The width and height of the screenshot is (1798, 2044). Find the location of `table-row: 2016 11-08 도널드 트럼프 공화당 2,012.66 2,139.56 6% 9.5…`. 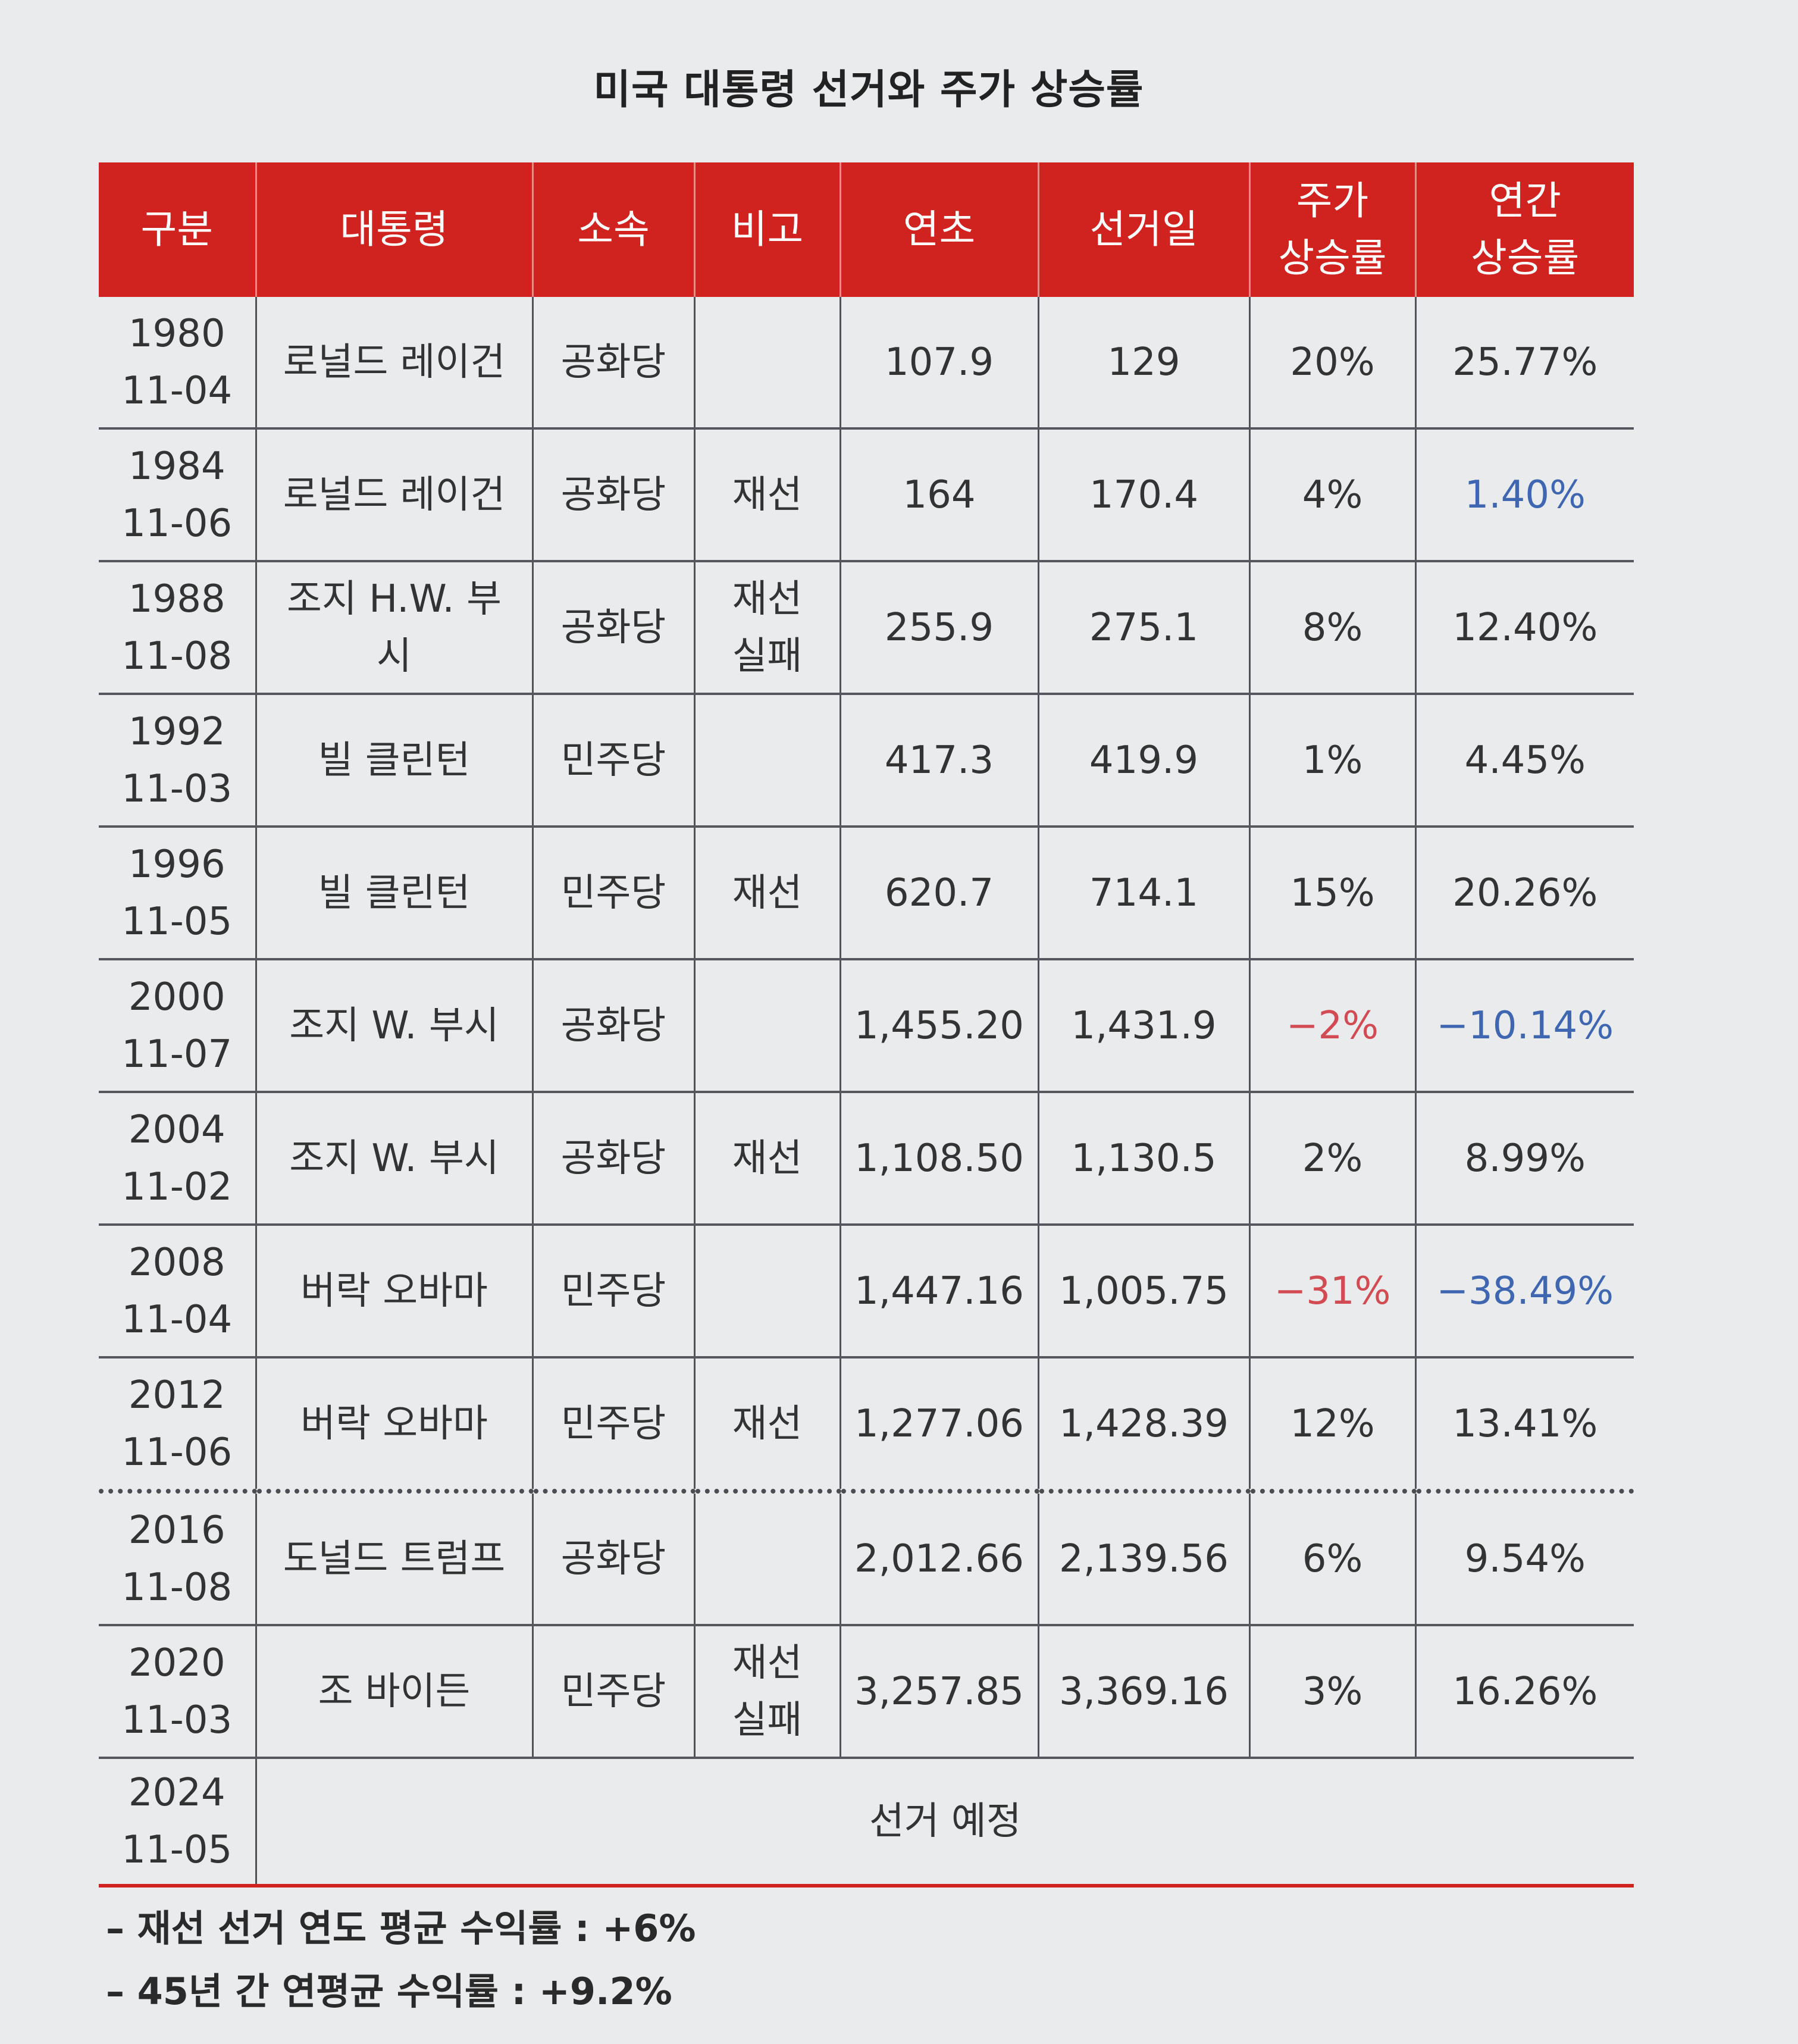

table-row: 2016 11-08 도널드 트럼프 공화당 2,012.66 2,139.56 6% 9.5… is located at coordinates (867, 1558).